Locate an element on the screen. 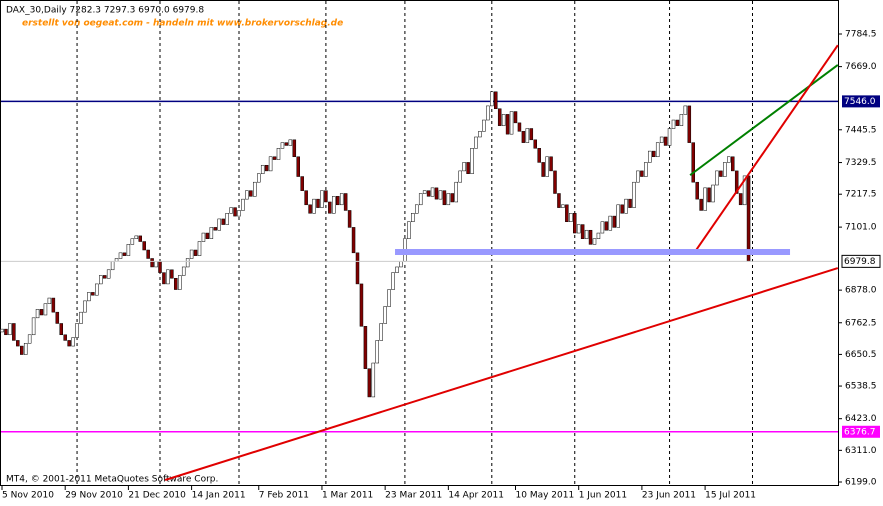 This screenshot has height=506, width=883. x-tick-label: 10 May 2011 is located at coordinates (545, 496).